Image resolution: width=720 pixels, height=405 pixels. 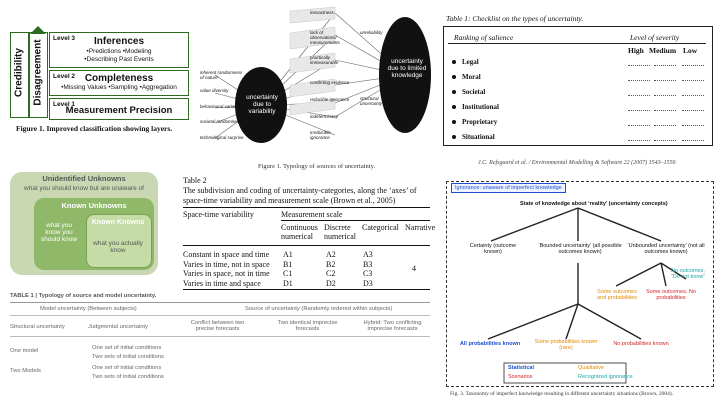 What do you see at coordinates (220, 302) in the screenshot?
I see `table1-rule-top` at bounding box center [220, 302].